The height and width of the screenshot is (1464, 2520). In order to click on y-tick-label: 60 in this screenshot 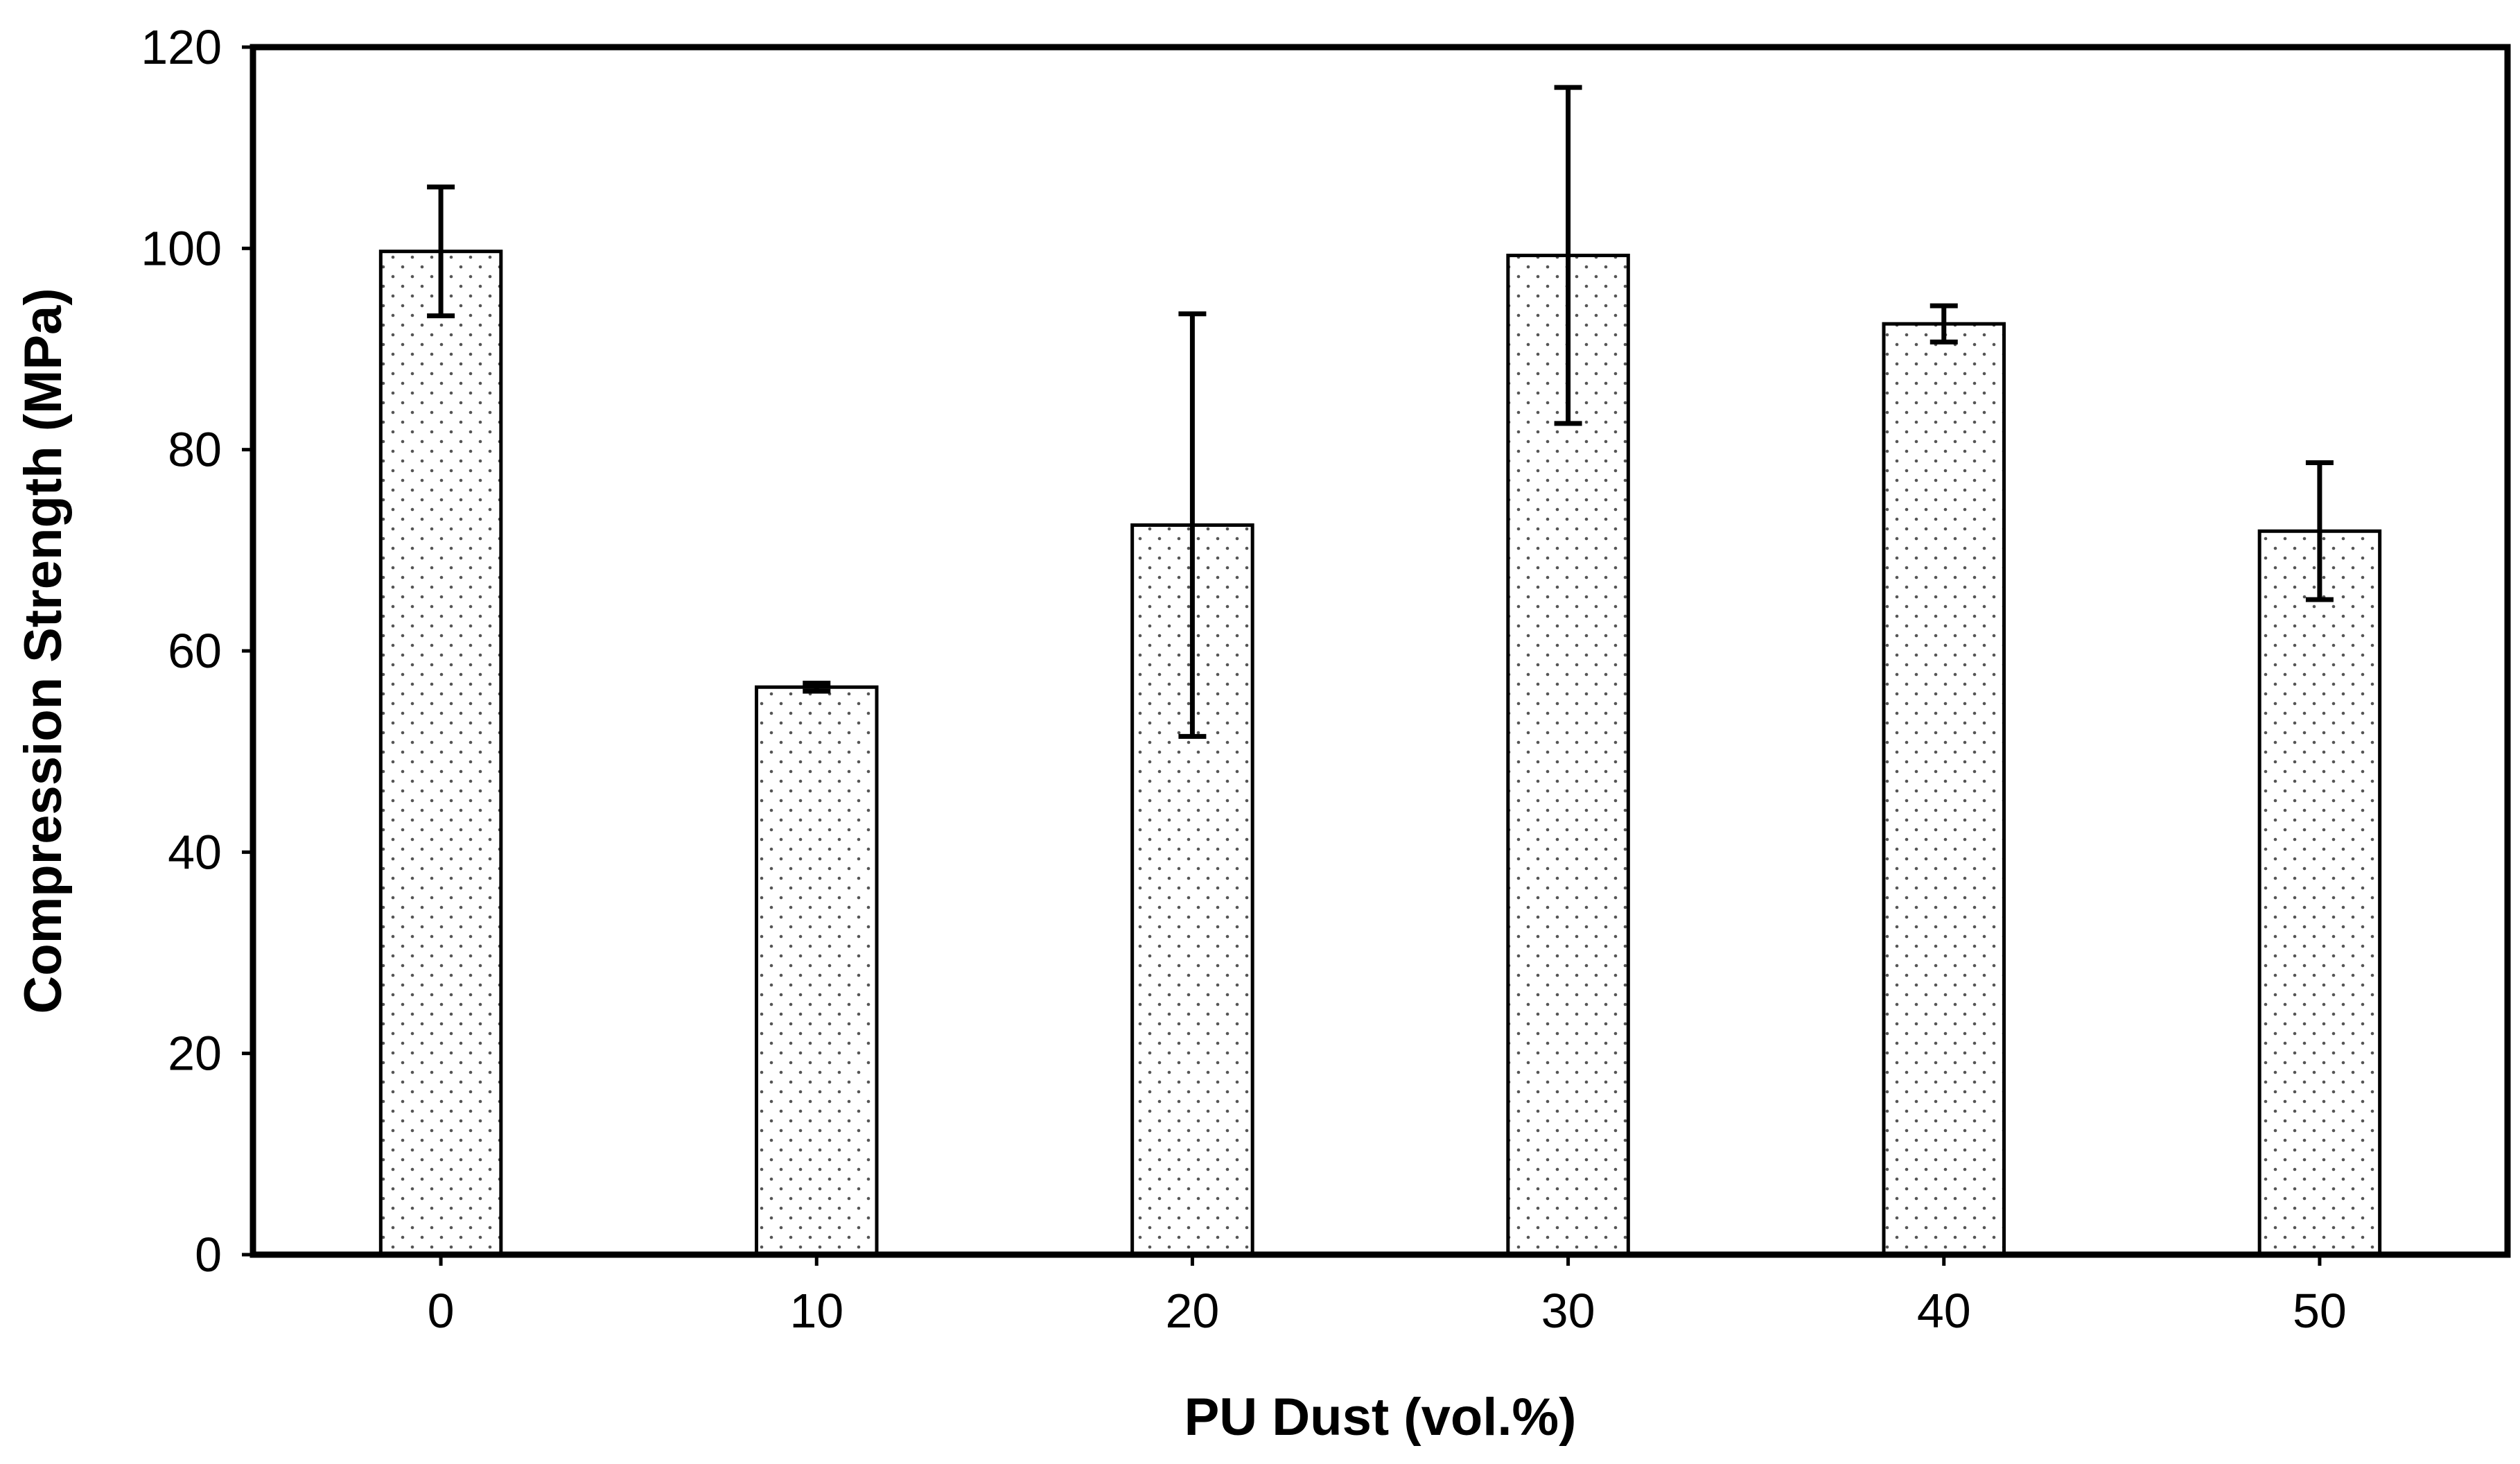, I will do `click(195, 651)`.